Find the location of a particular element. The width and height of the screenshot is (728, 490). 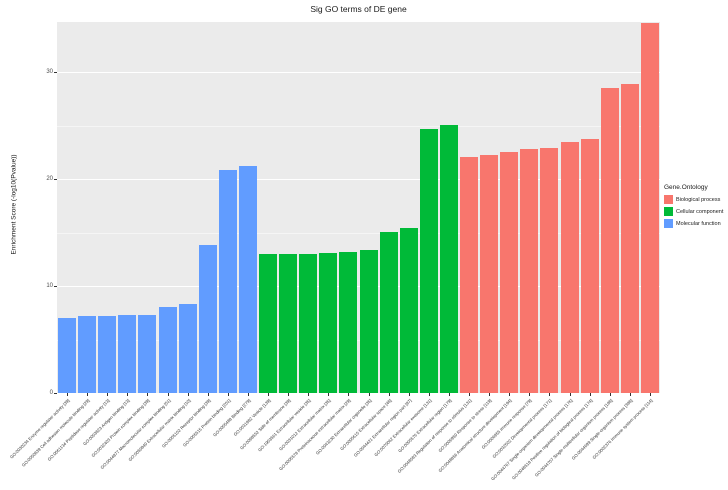

y-tick-label: 10 is located at coordinates (49, 285).